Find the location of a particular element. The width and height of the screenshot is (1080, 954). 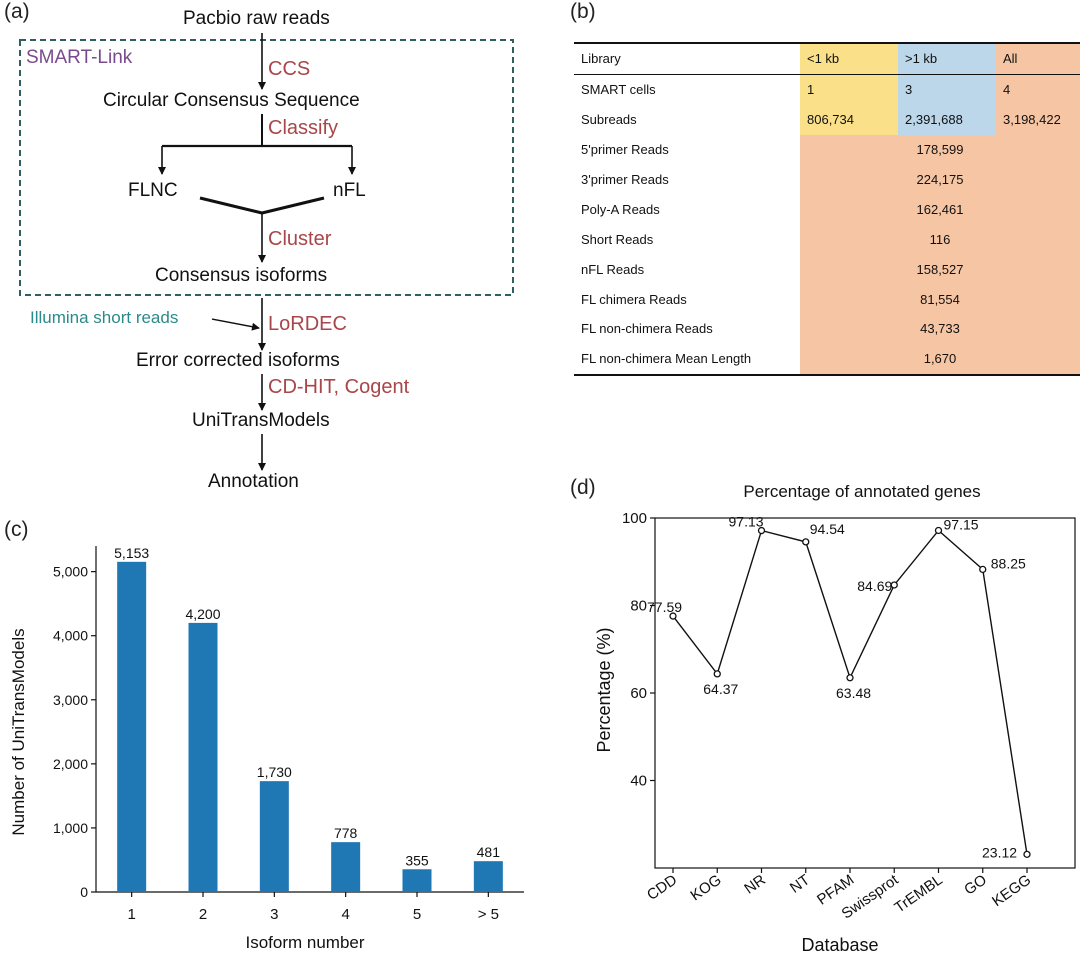

table-row: SMART cells 1 3 4 is located at coordinates (827, 89).